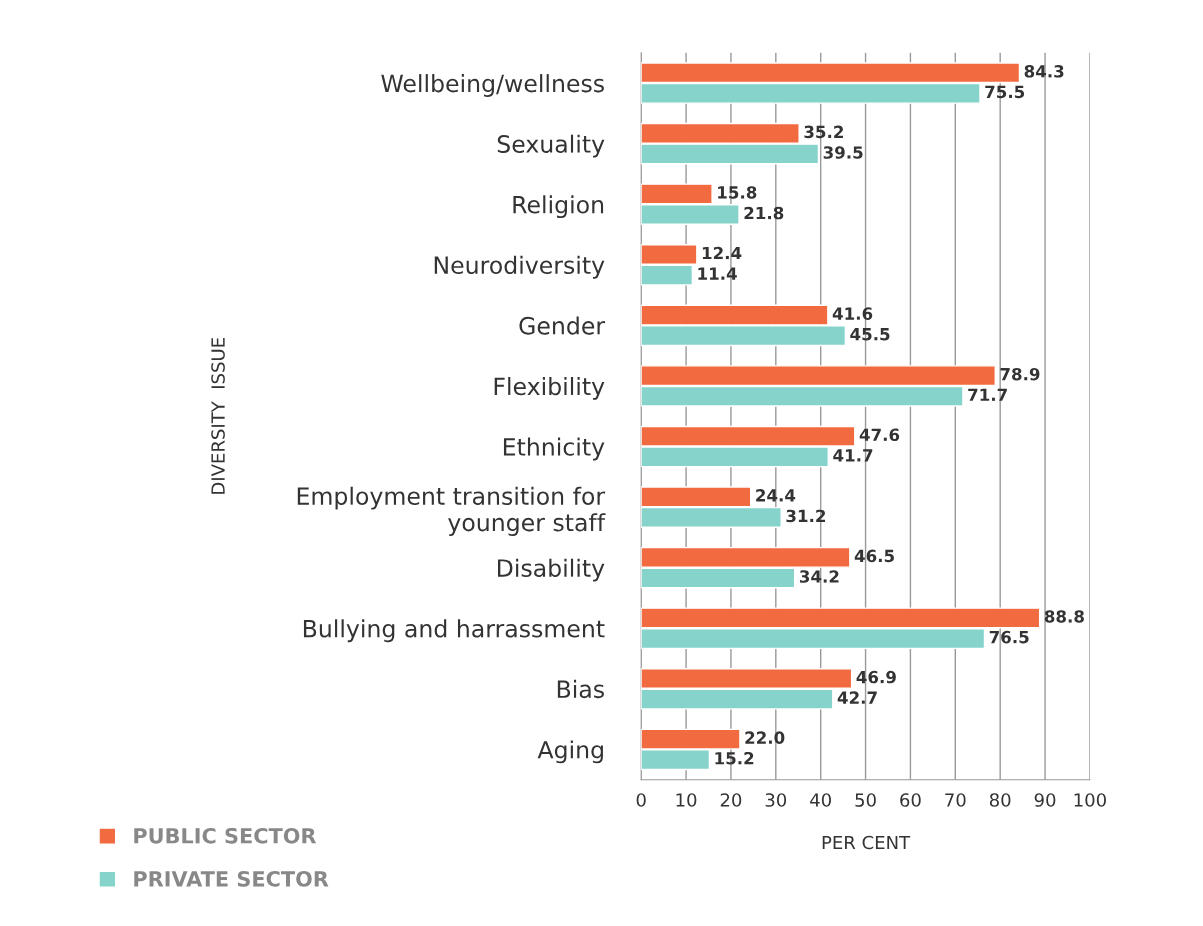  Describe the element at coordinates (551, 570) in the screenshot. I see `y-tick-label: Disability` at that location.